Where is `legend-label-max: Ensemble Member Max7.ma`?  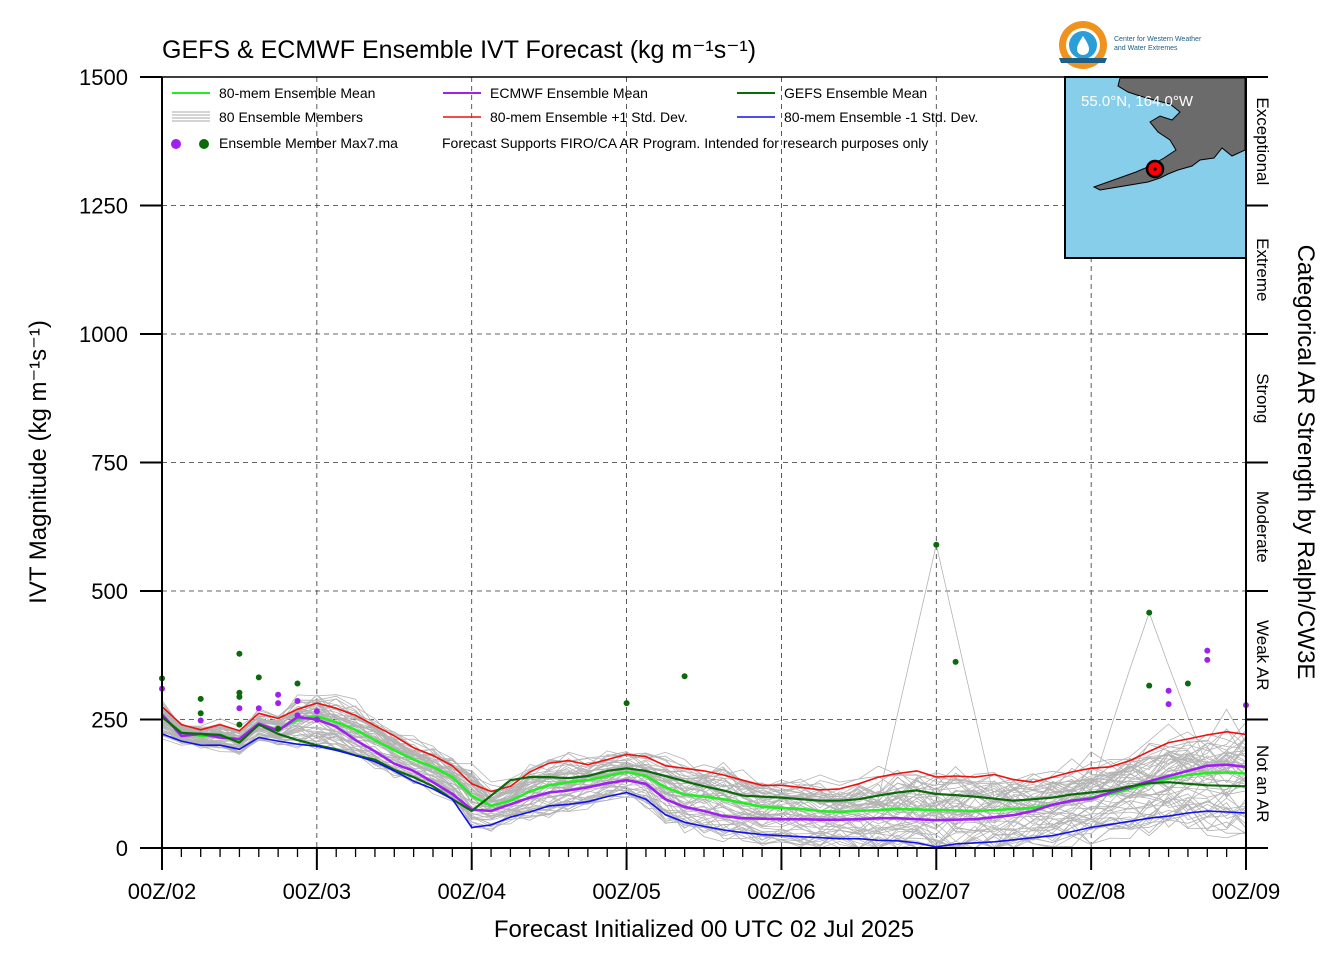 legend-label-max: Ensemble Member Max7.ma is located at coordinates (308, 143).